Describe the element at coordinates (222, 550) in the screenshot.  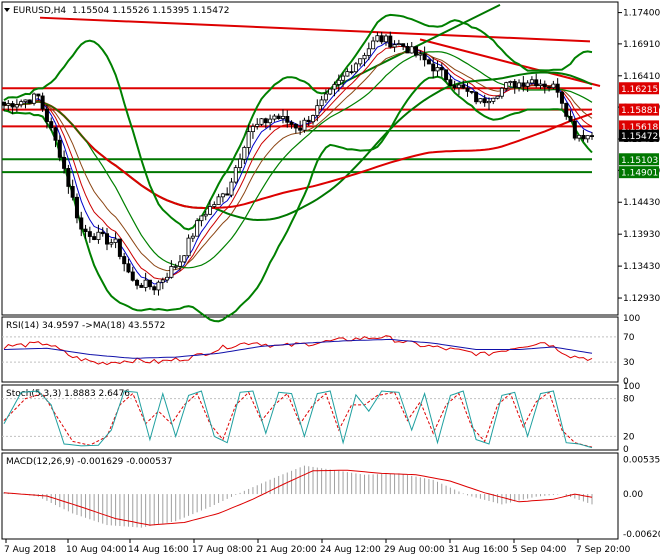
I see `time-tick-label: 17 Aug 08:00` at that location.